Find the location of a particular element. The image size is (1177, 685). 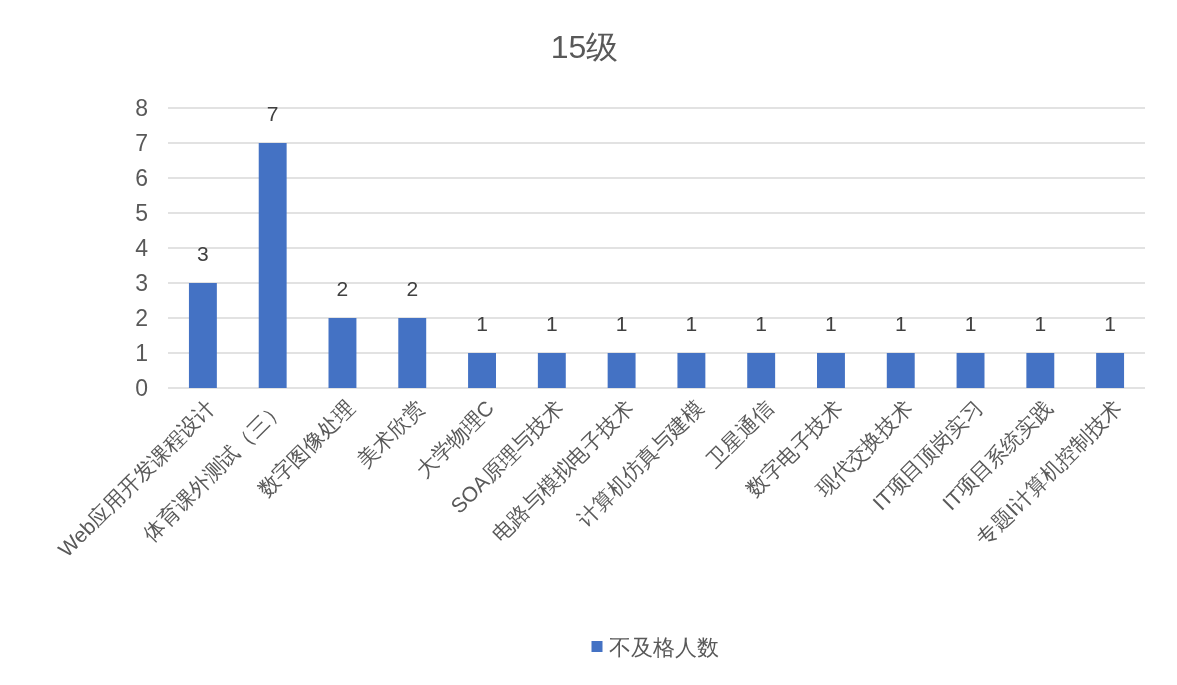

data-label: 3 is located at coordinates (203, 253).